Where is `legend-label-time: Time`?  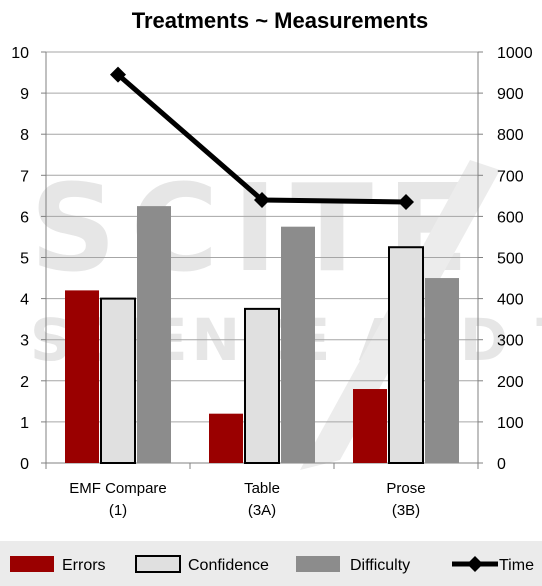 legend-label-time: Time is located at coordinates (516, 565).